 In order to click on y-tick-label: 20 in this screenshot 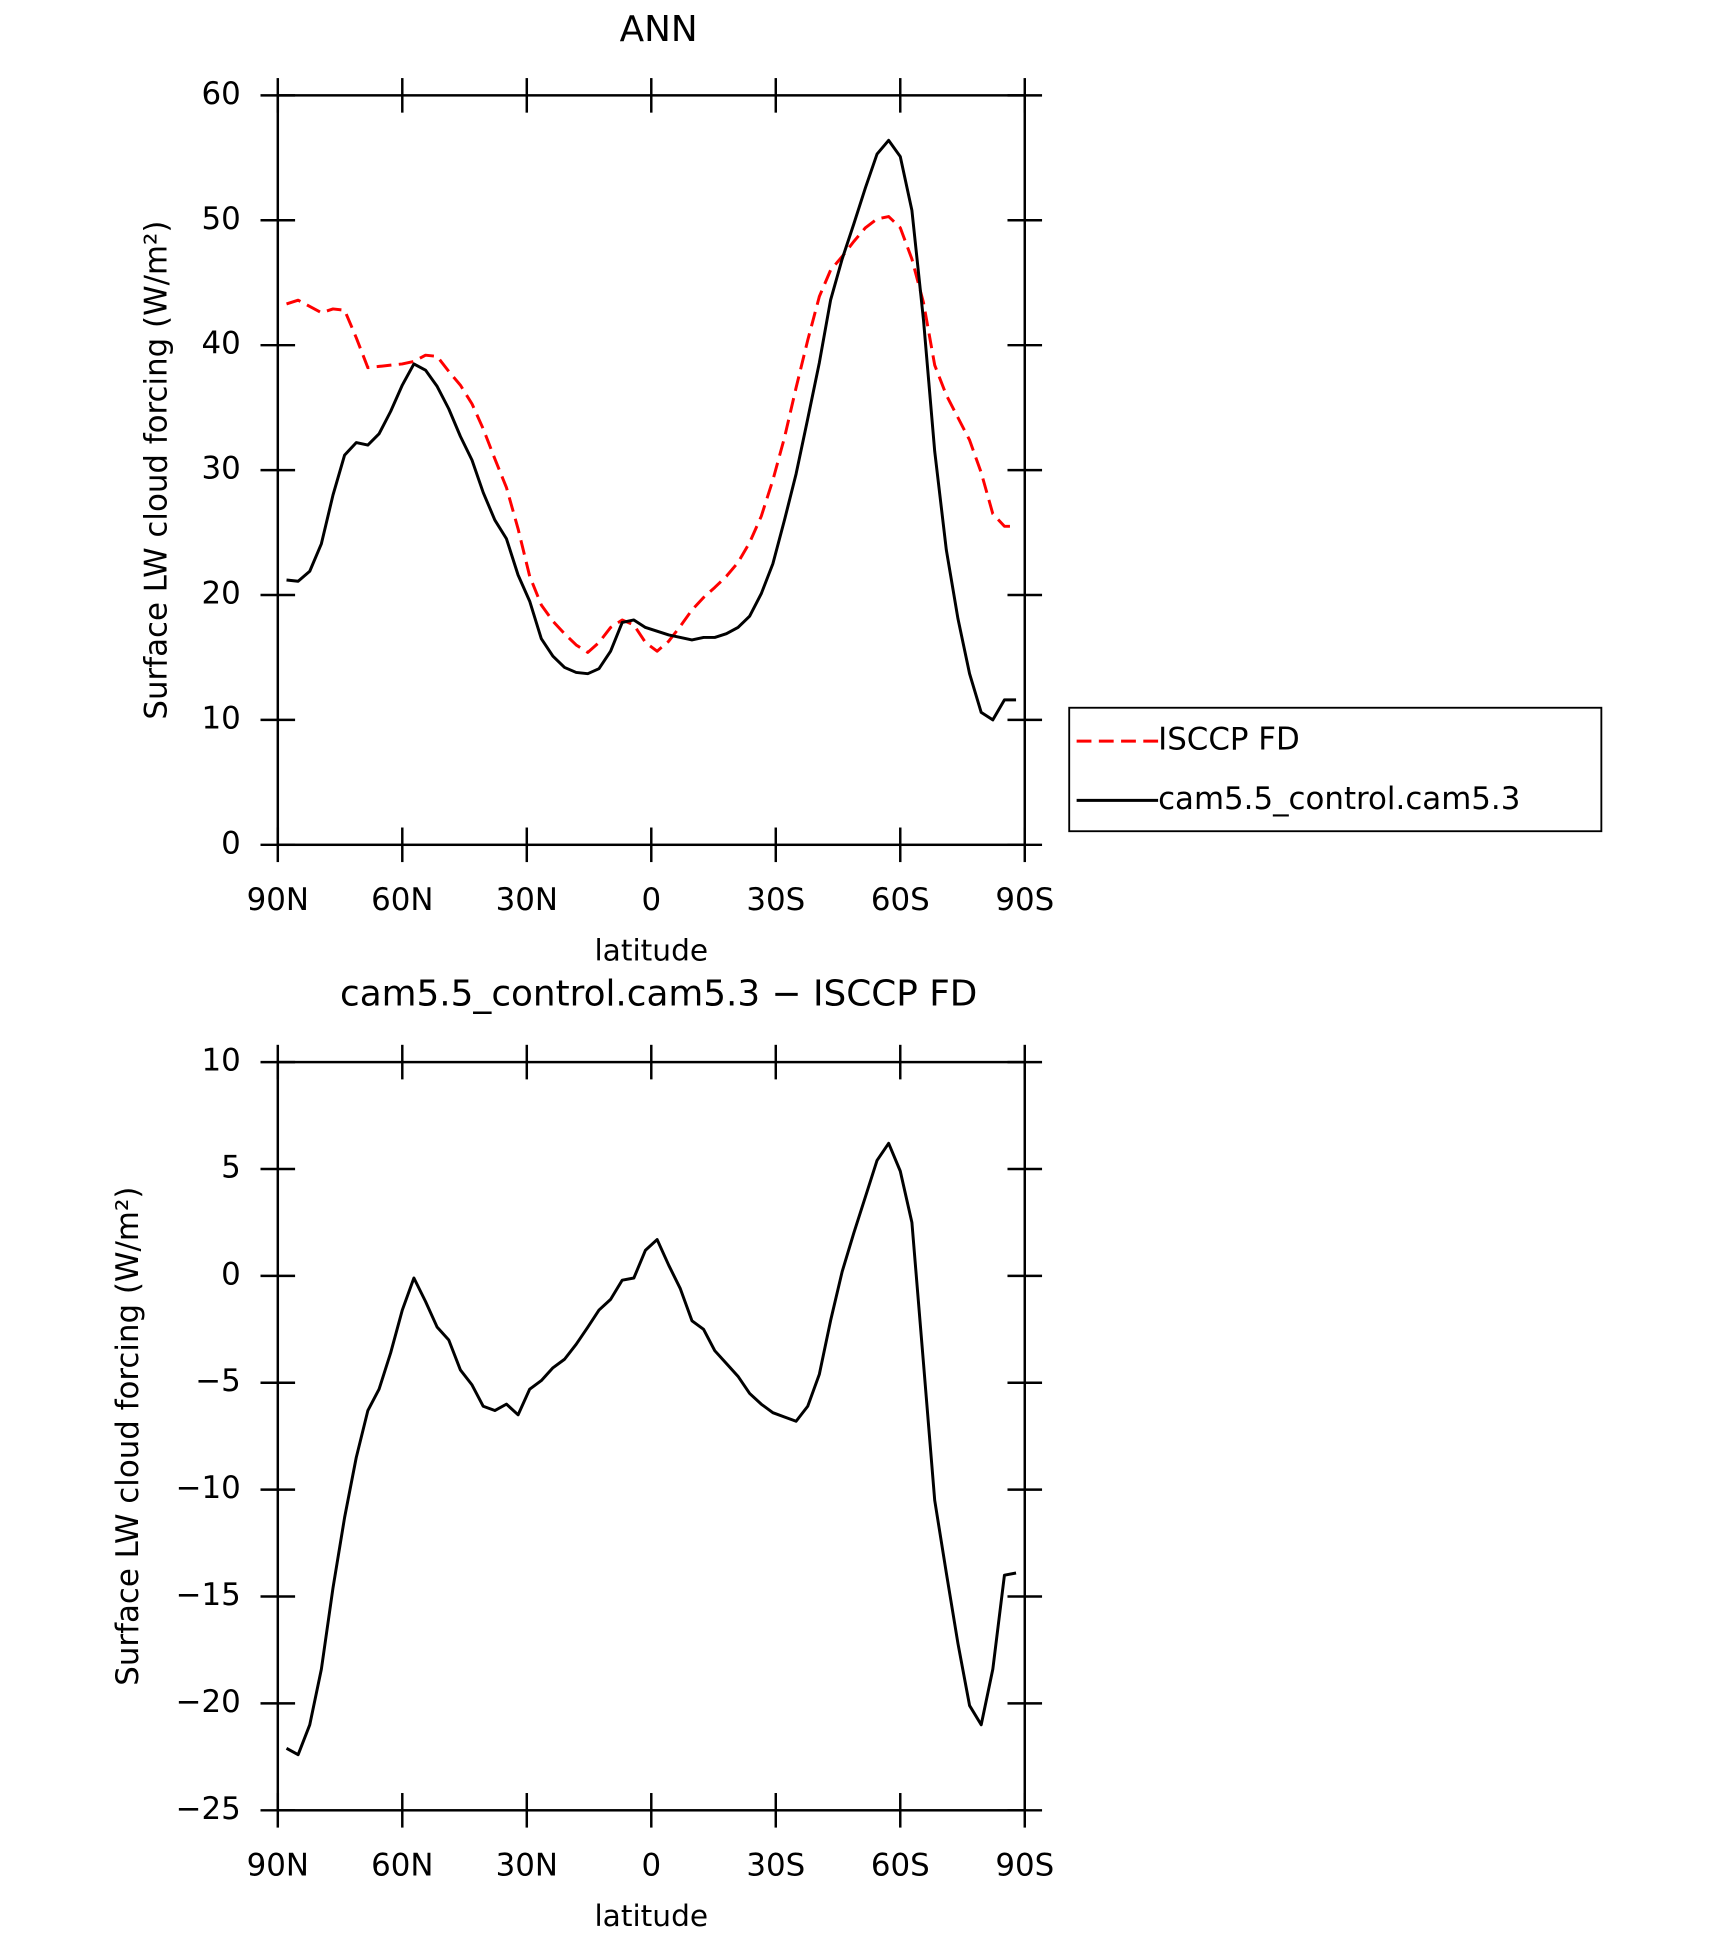, I will do `click(220, 593)`.